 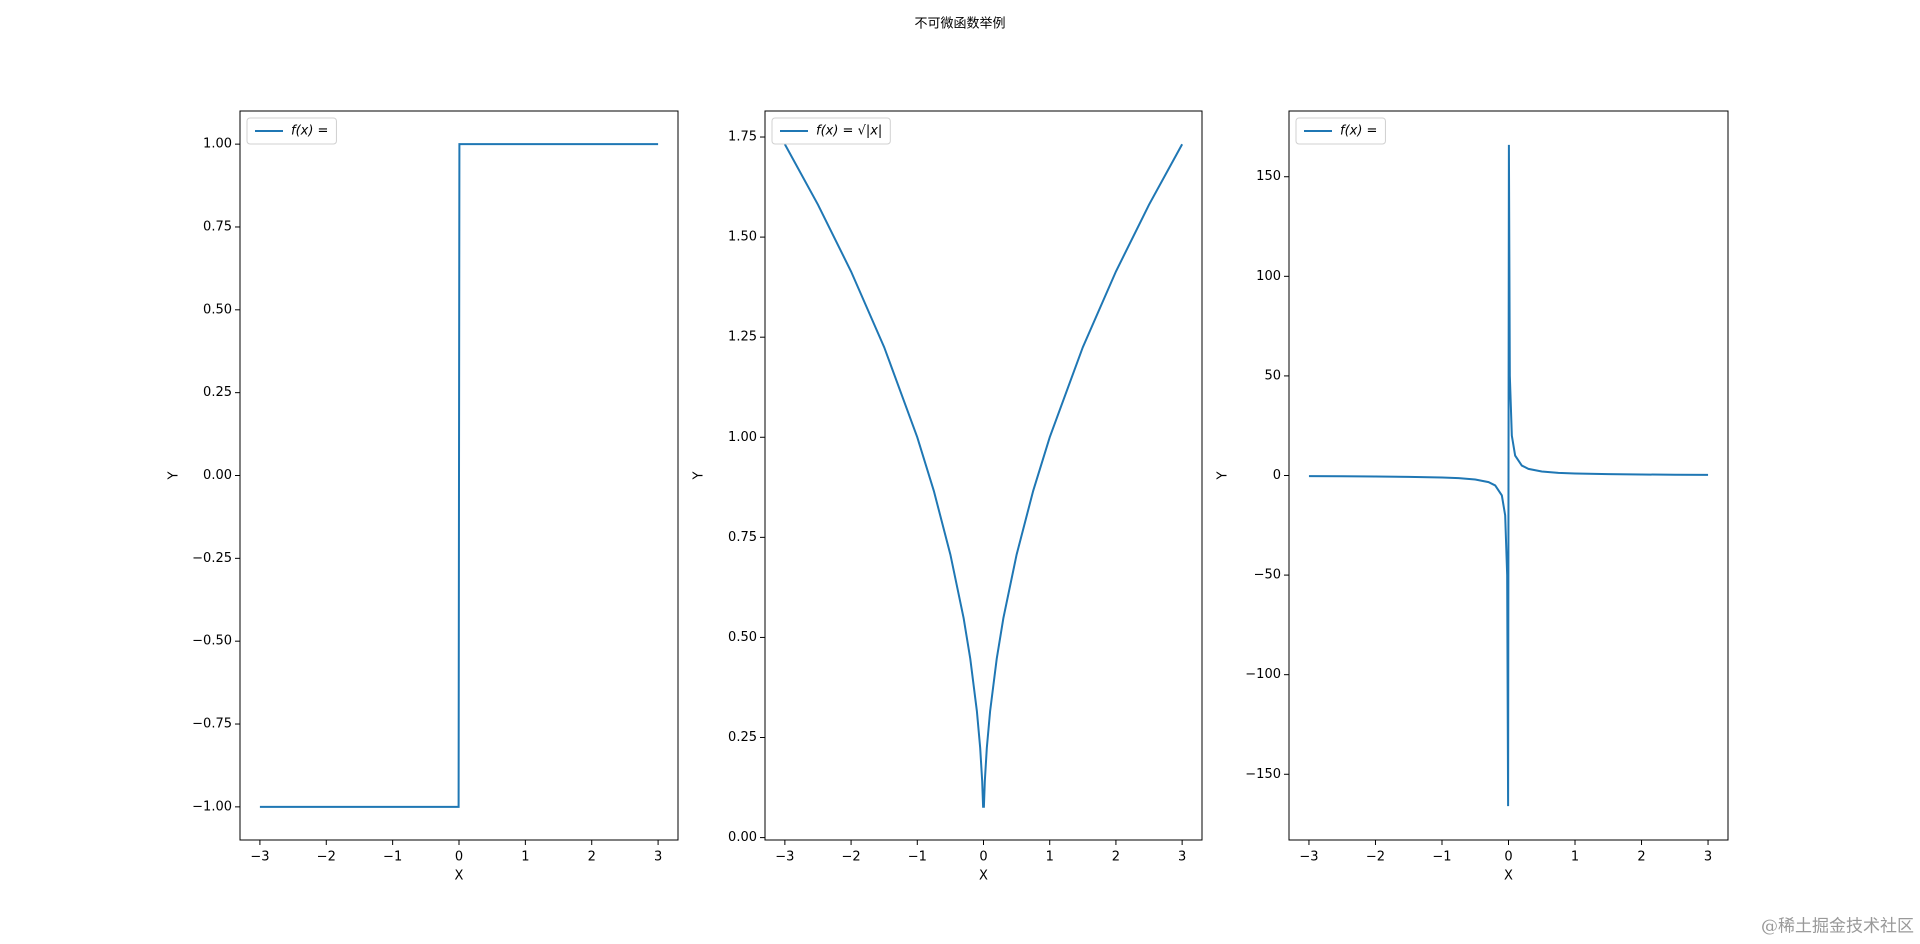 I want to click on y-tick-label: −150, so click(x=1263, y=774).